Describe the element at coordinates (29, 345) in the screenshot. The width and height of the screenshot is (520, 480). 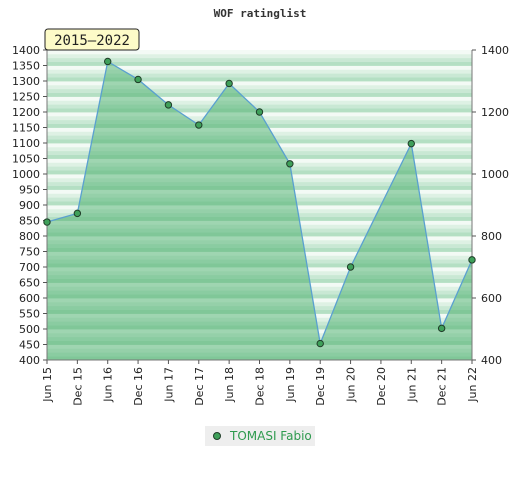
I see `y-tick-label-left: 450` at that location.